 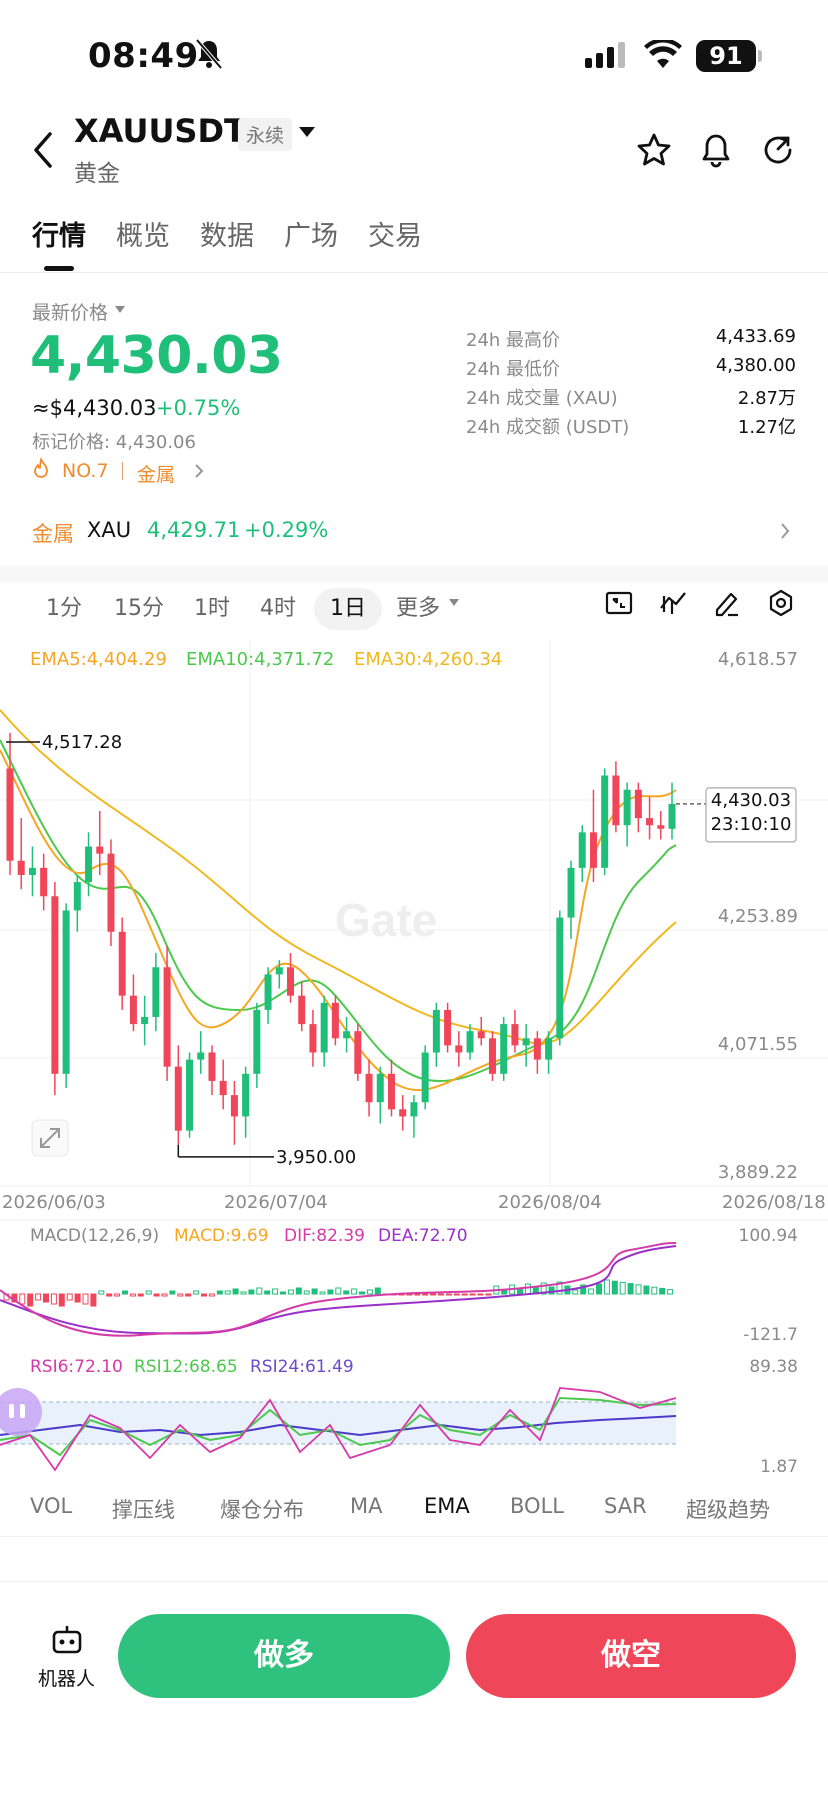 What do you see at coordinates (51, 1506) in the screenshot?
I see `indicator-vol: VOL` at bounding box center [51, 1506].